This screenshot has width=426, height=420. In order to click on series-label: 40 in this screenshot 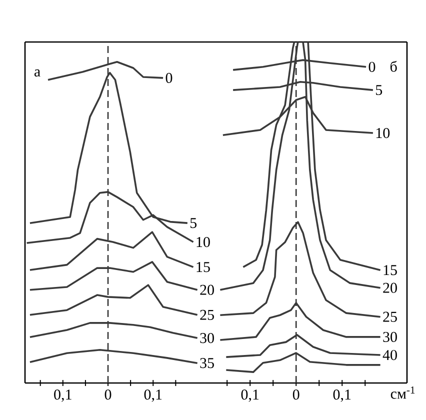, I will do `click(389, 355)`.